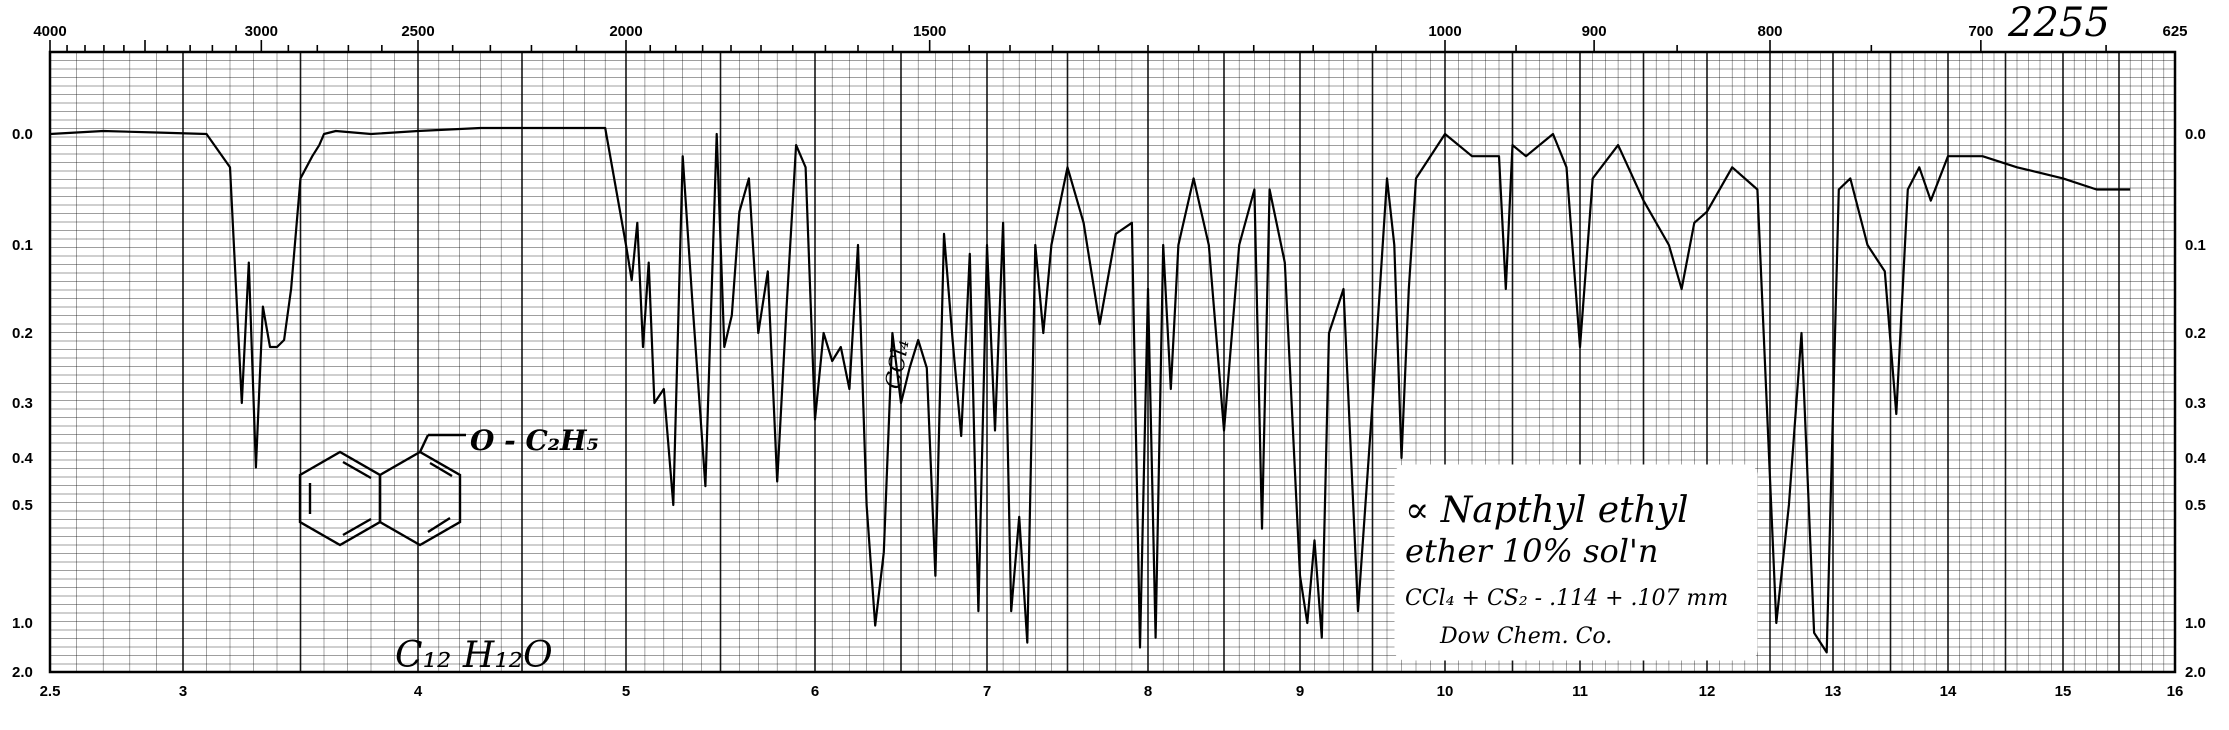 The image size is (2229, 730). I want to click on x-top-tick-label: 1500, so click(929, 31).